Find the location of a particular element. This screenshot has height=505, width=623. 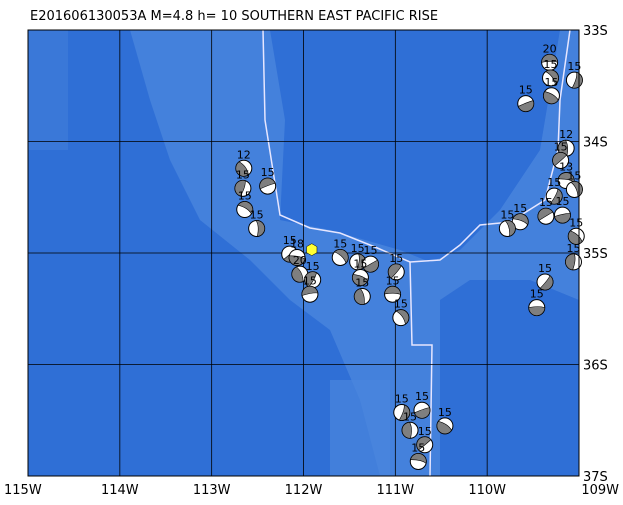

x-tick-label: 112W is located at coordinates (304, 490).